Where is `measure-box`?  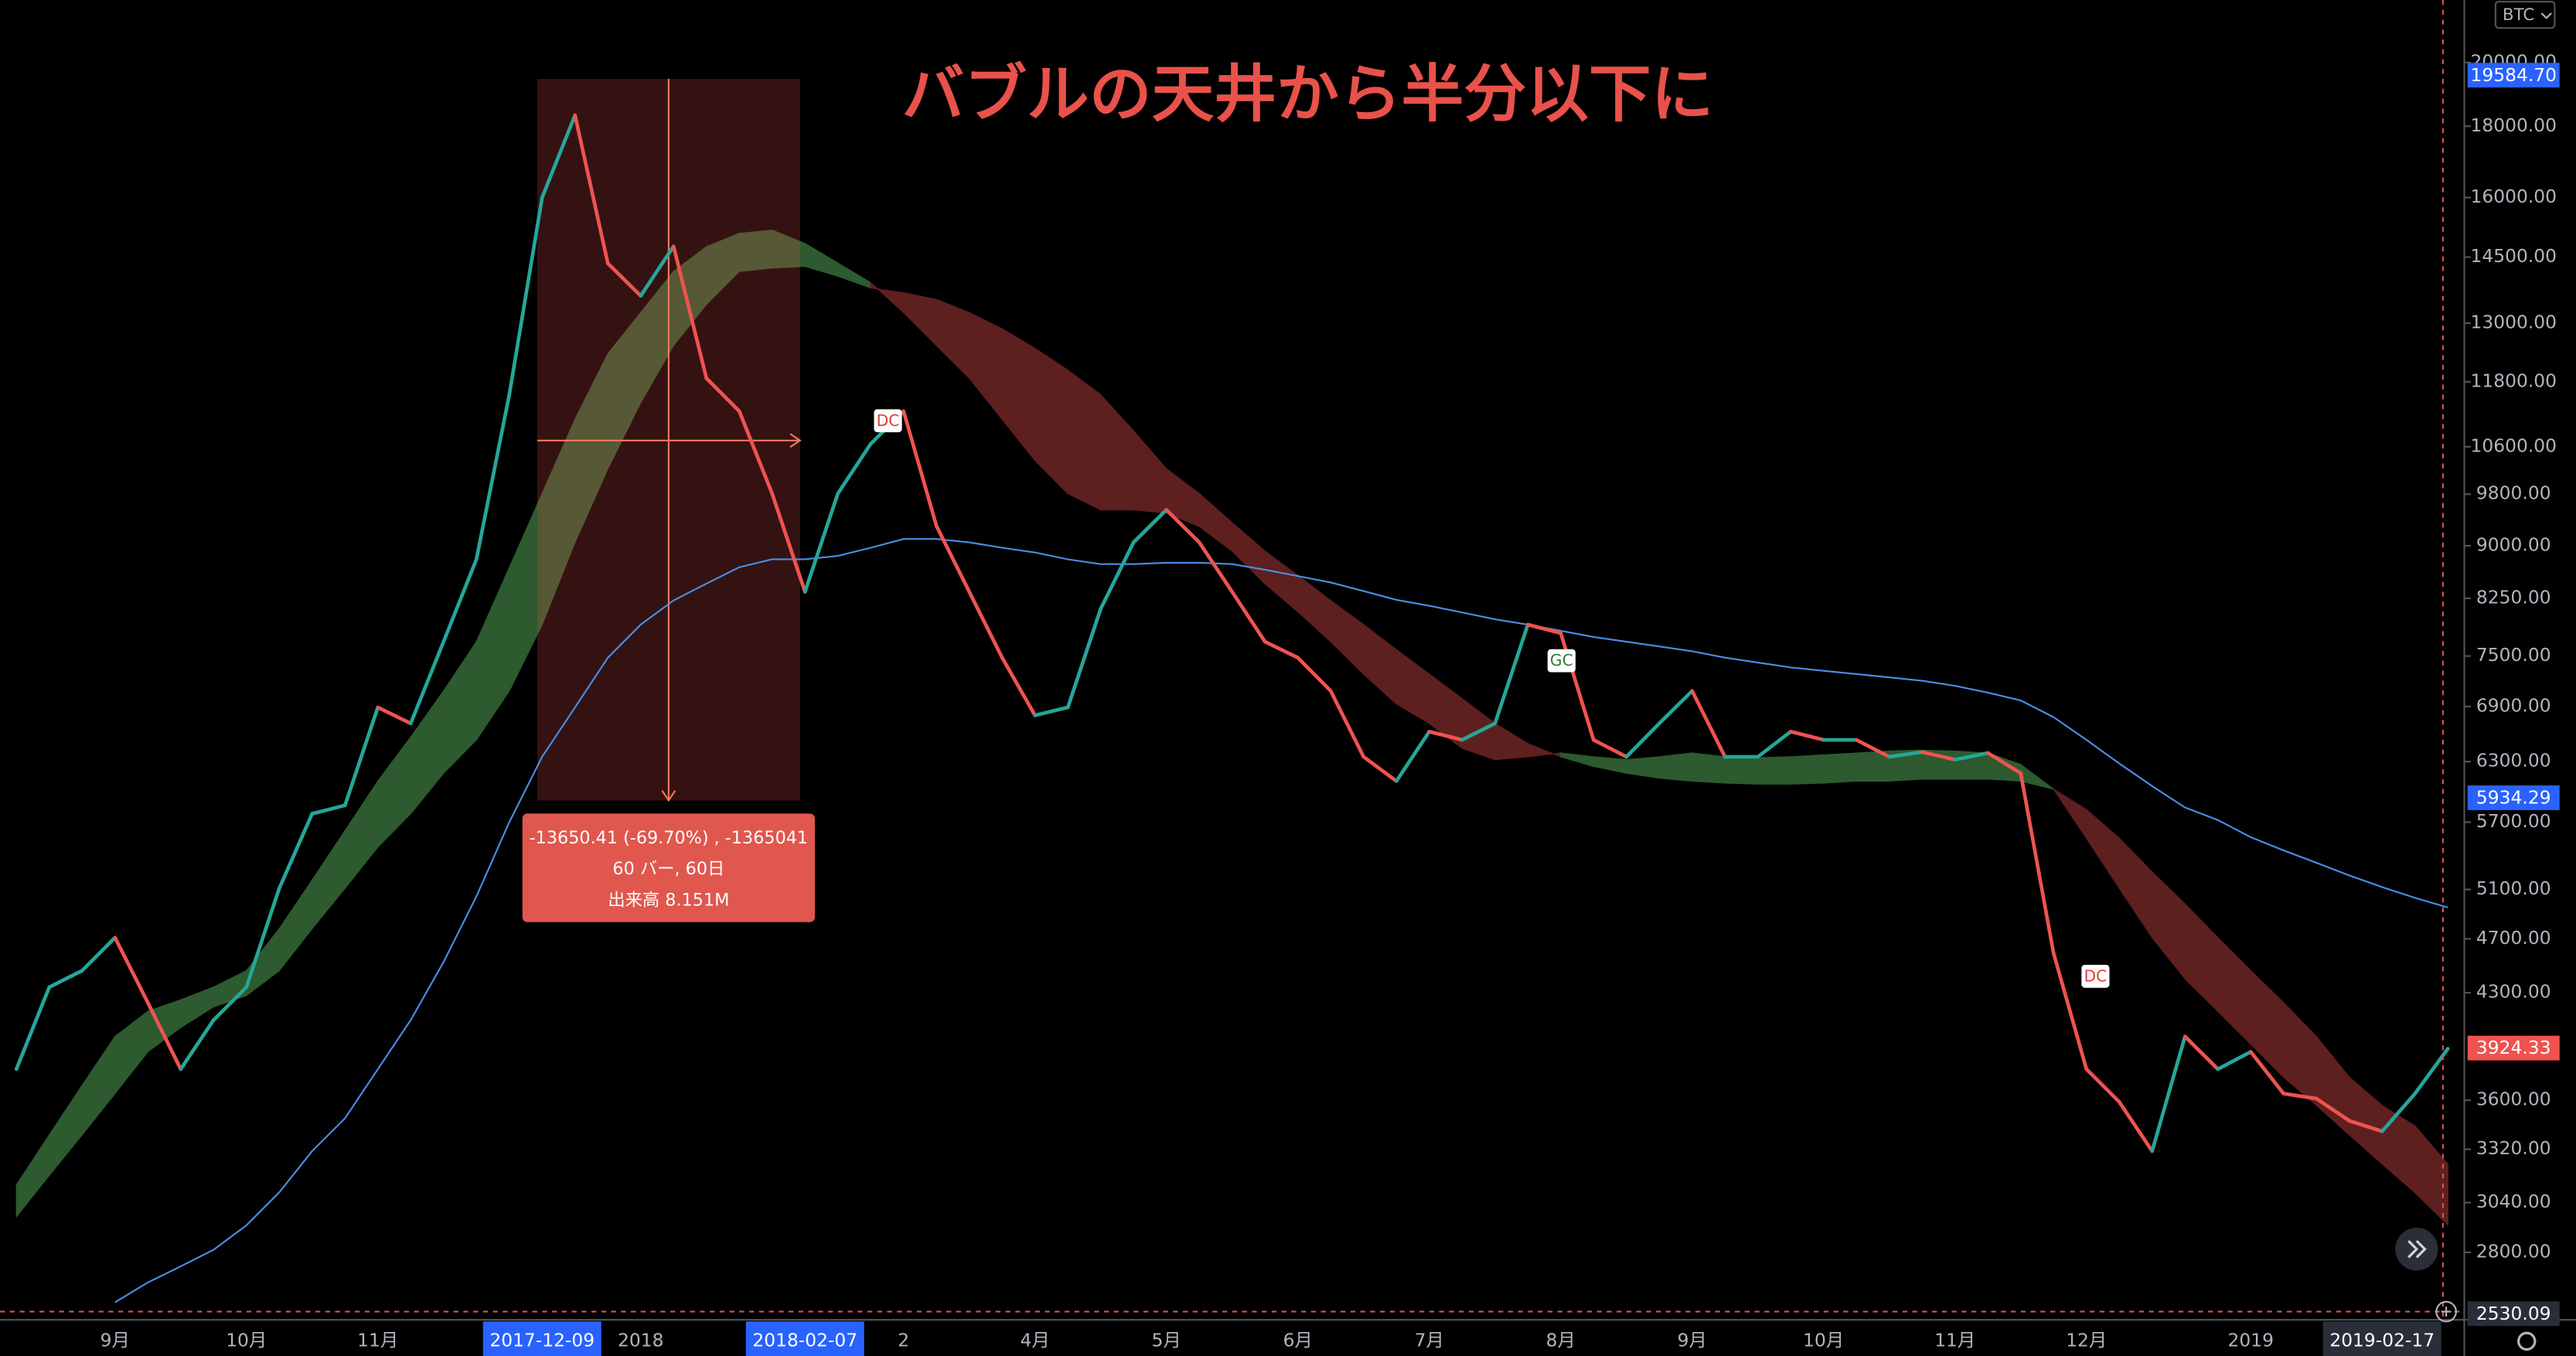 measure-box is located at coordinates (668, 867).